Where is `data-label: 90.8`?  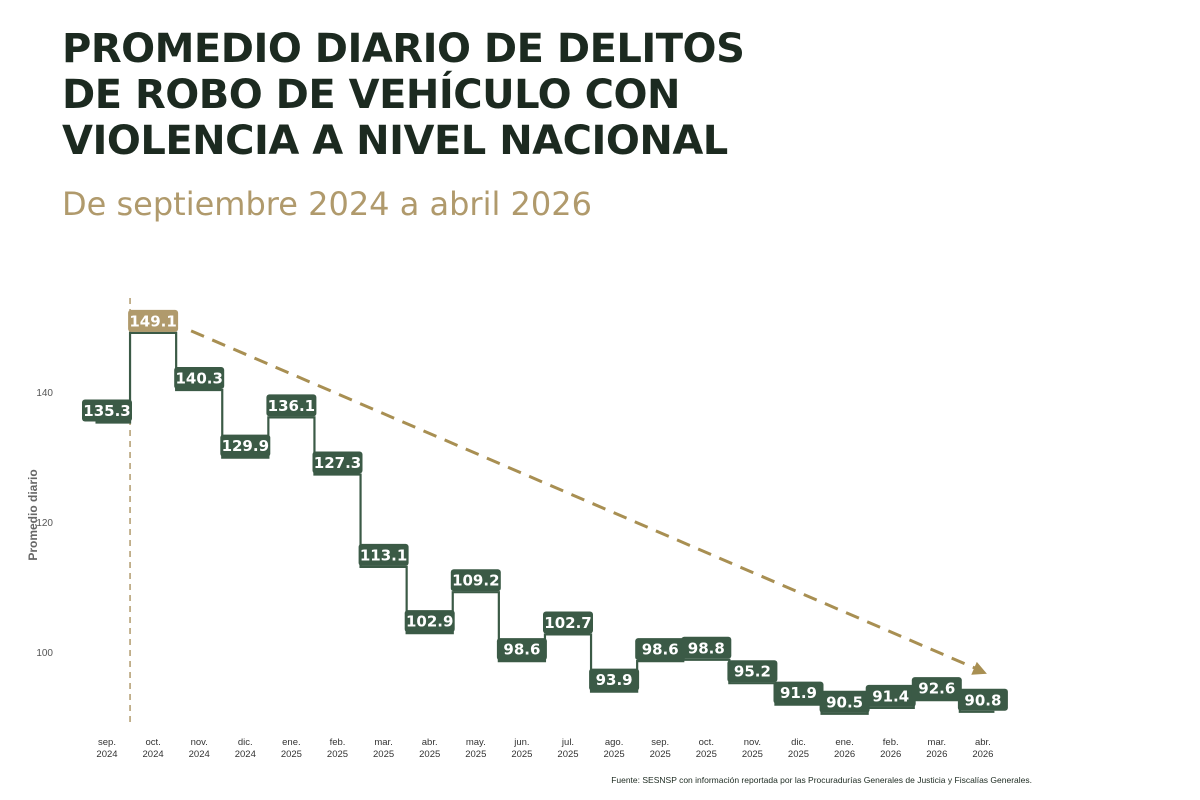
data-label: 90.8 is located at coordinates (982, 700).